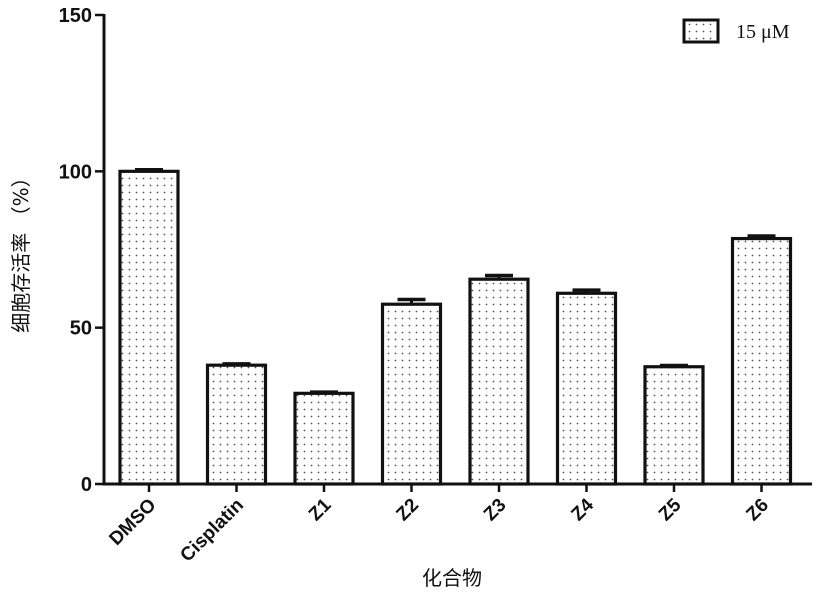  I want to click on legend: 15 μM, so click(736, 31).